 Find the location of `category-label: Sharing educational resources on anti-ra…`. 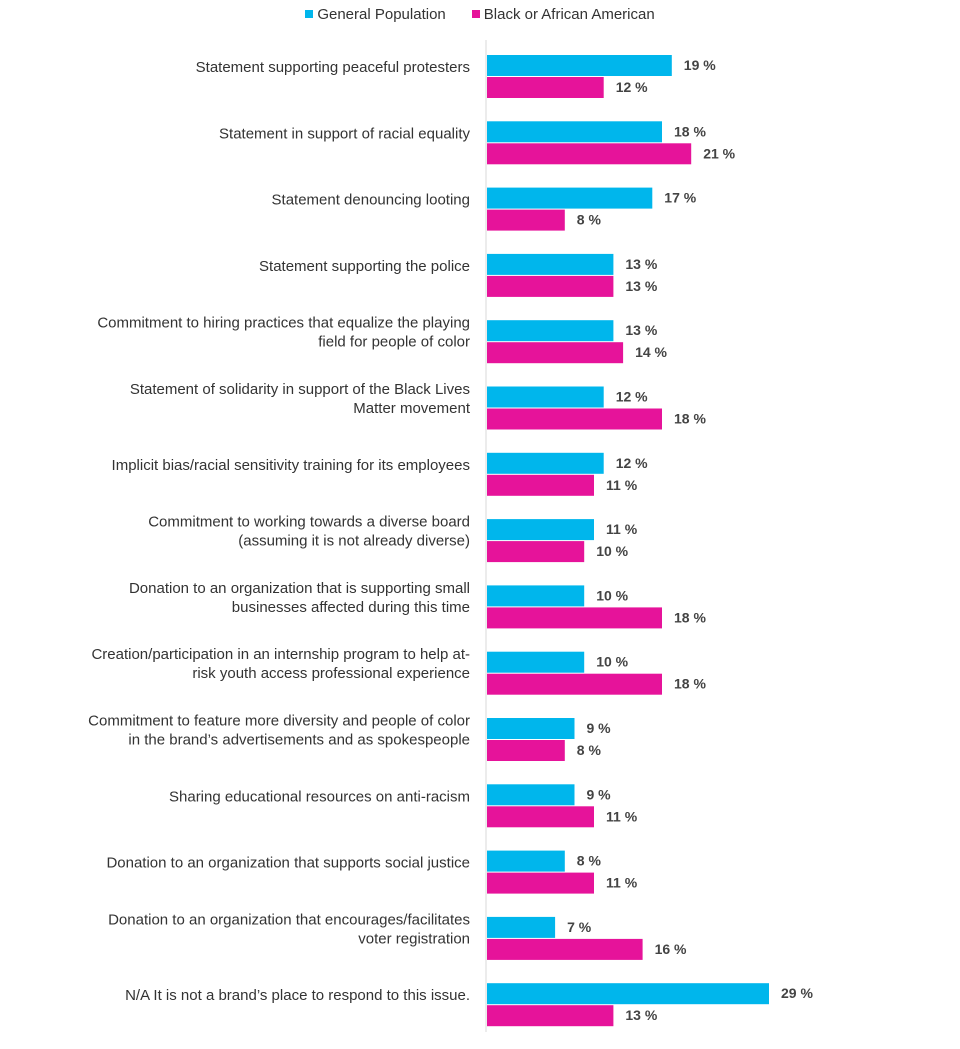

category-label: Sharing educational resources on anti-ra… is located at coordinates (319, 796).